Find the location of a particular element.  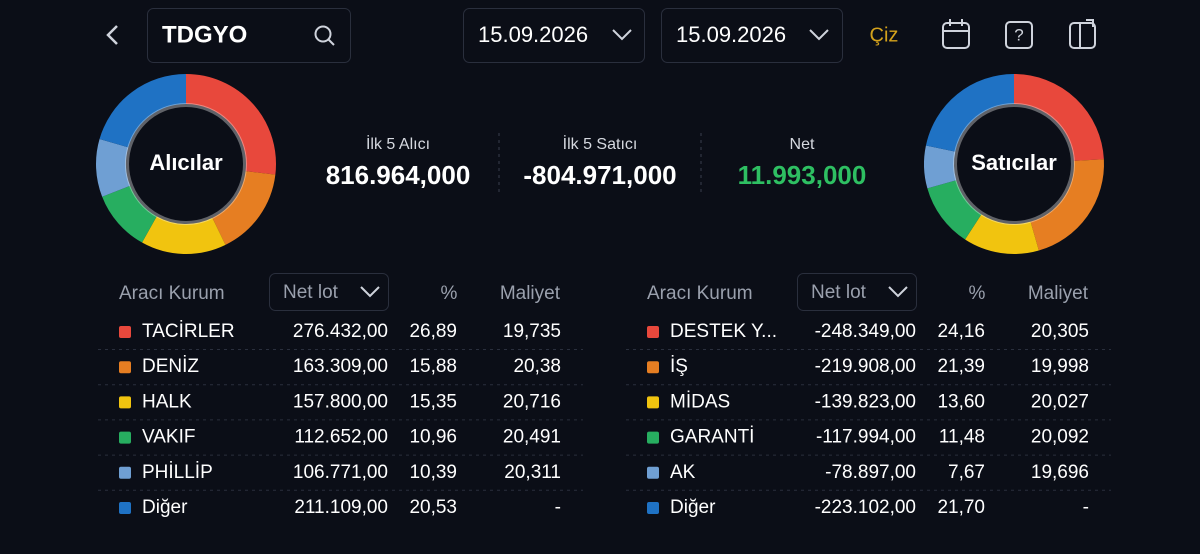

cost: 20,38 is located at coordinates (537, 366).